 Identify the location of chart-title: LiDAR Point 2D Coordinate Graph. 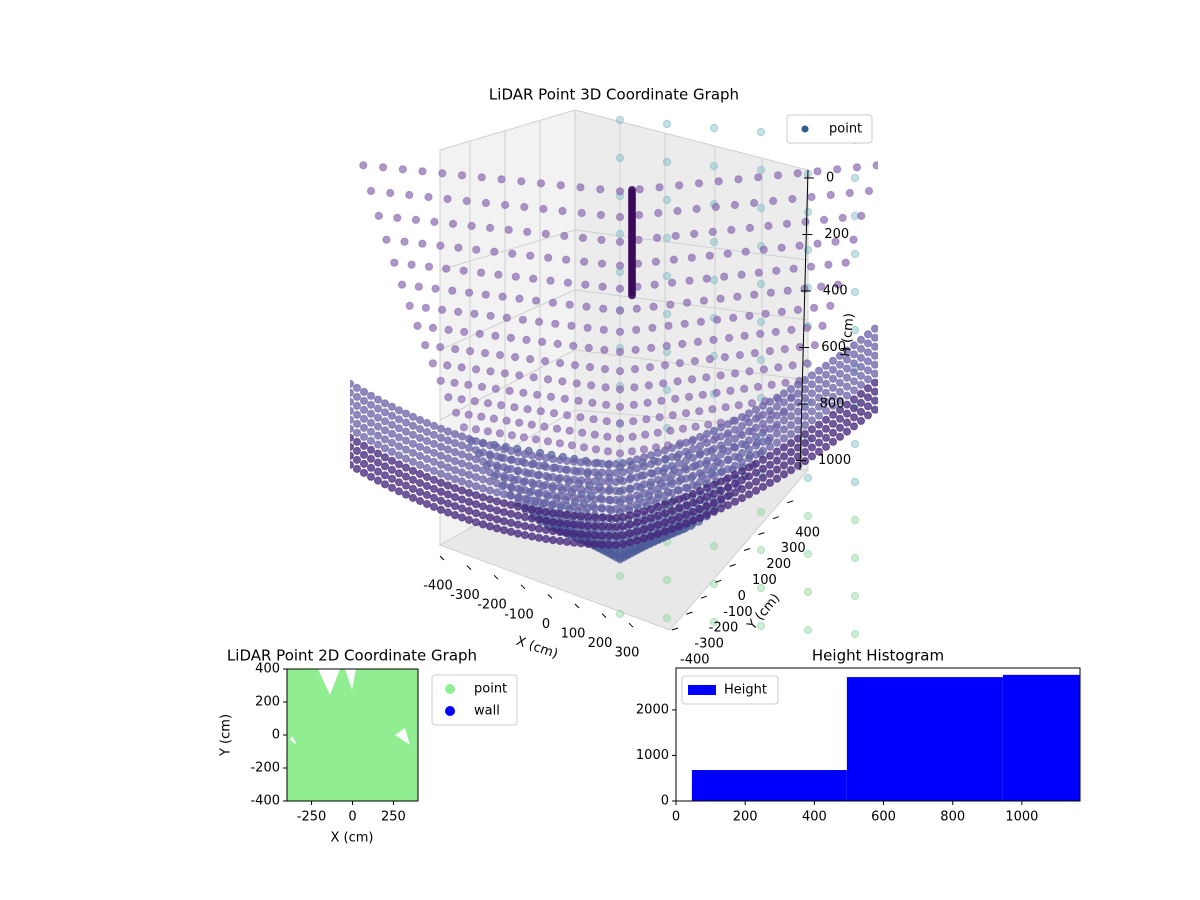
(352, 656).